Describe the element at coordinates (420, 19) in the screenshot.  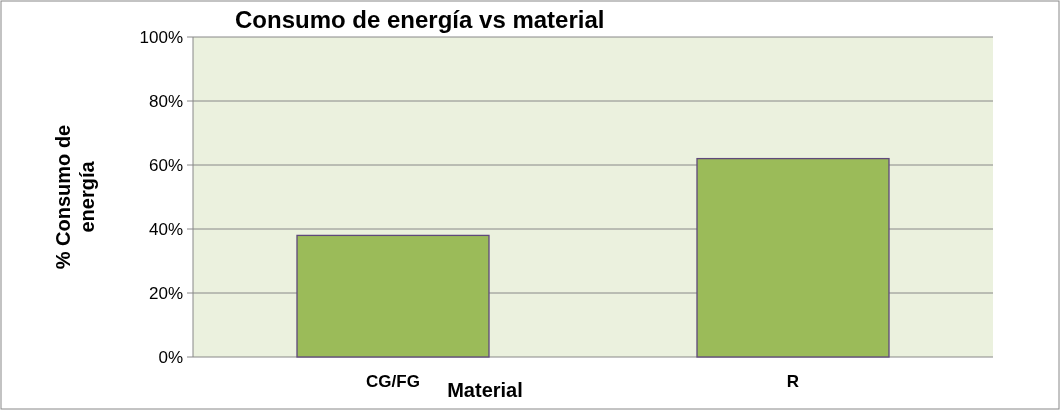
I see `chart-title: Consumo de energía vs material` at that location.